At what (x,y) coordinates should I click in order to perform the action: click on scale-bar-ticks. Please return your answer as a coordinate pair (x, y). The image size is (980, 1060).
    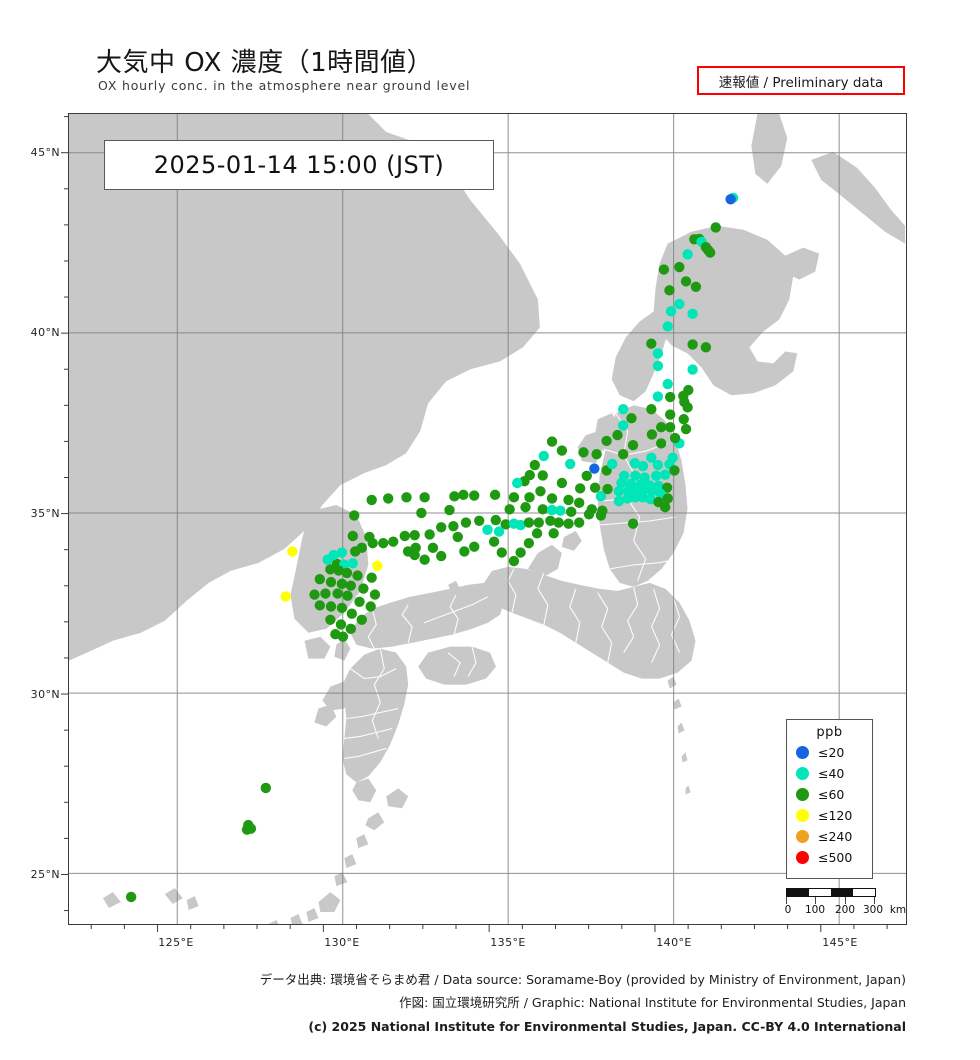
    Looking at the image, I should click on (831, 900).